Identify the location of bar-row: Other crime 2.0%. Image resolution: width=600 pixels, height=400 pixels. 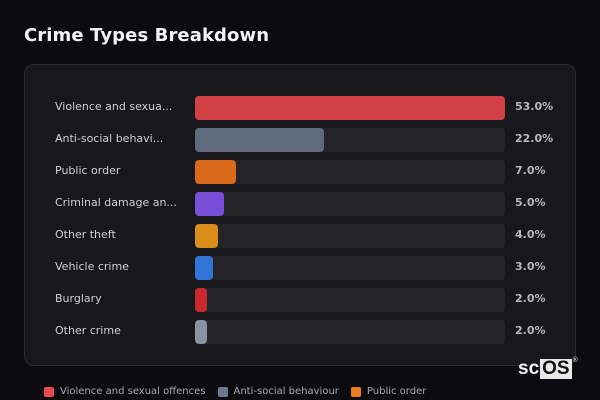
(300, 332).